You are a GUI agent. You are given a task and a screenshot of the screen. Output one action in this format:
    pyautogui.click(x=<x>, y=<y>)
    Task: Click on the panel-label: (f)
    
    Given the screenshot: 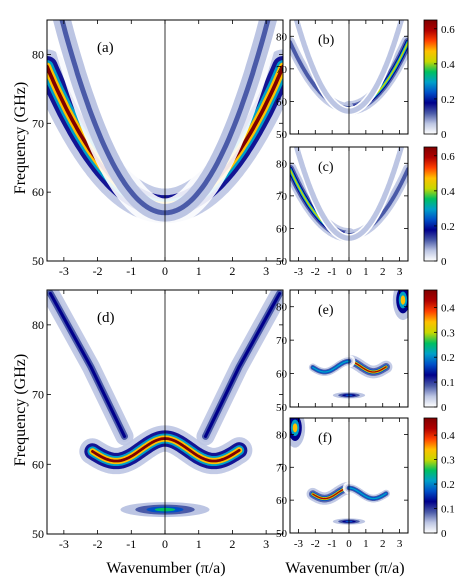 What is the action you would take?
    pyautogui.click(x=325, y=438)
    